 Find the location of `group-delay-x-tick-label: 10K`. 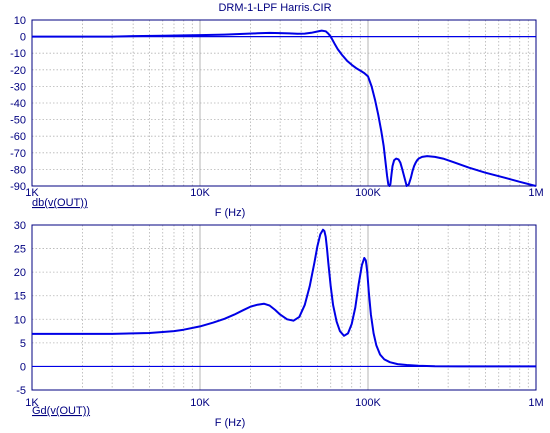

group-delay-x-tick-label: 10K is located at coordinates (200, 403).